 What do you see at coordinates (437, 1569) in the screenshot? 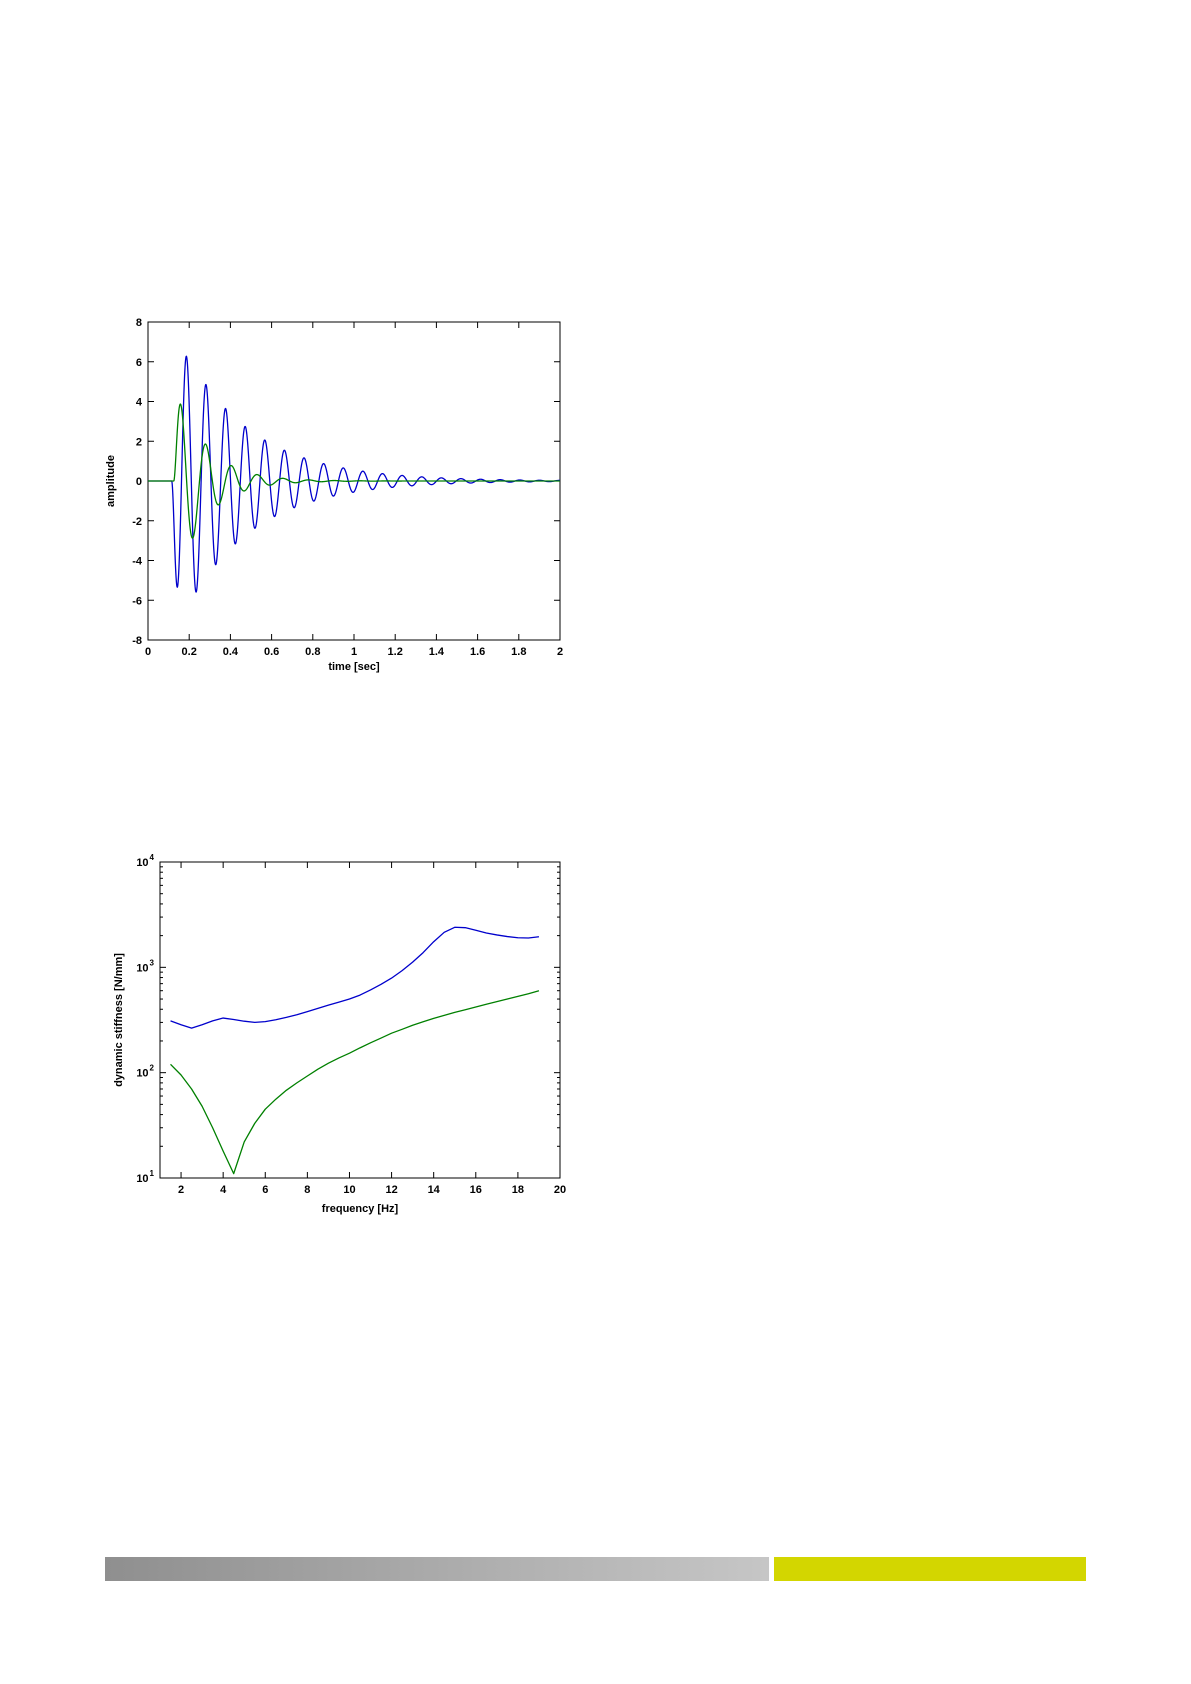
I see `footer-gray-bar` at bounding box center [437, 1569].